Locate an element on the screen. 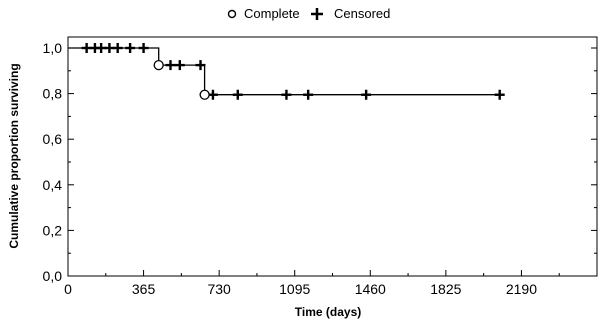  x-tick-label: 1825 is located at coordinates (445, 289).